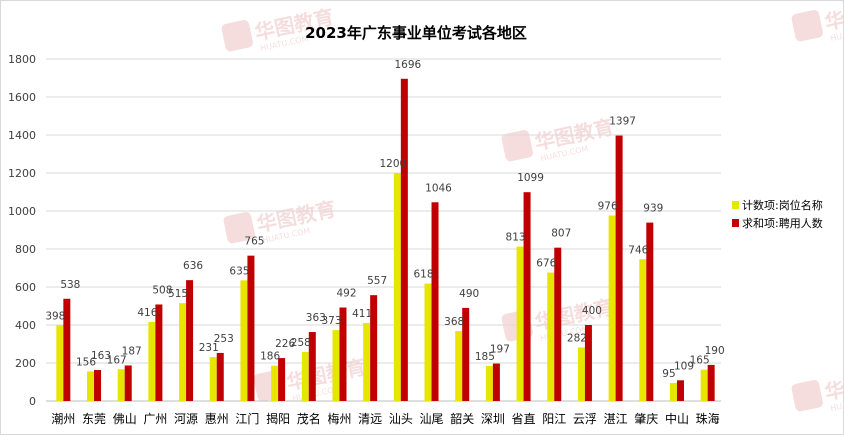 This screenshot has height=435, width=844. I want to click on x-tick-label: 茂名, so click(309, 418).